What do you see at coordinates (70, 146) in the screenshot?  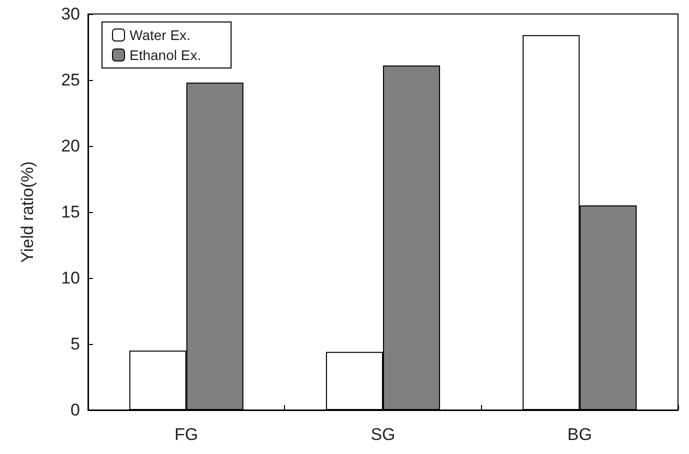 I see `y-tick-label: 20` at bounding box center [70, 146].